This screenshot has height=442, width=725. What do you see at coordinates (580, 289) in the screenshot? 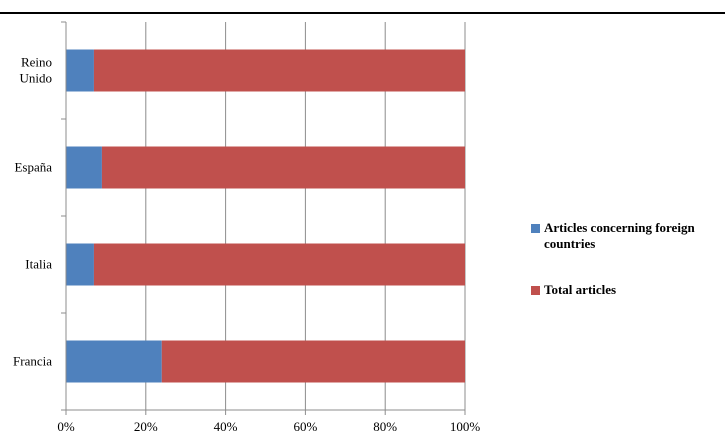
I see `legend-label-total: Total articles` at bounding box center [580, 289].